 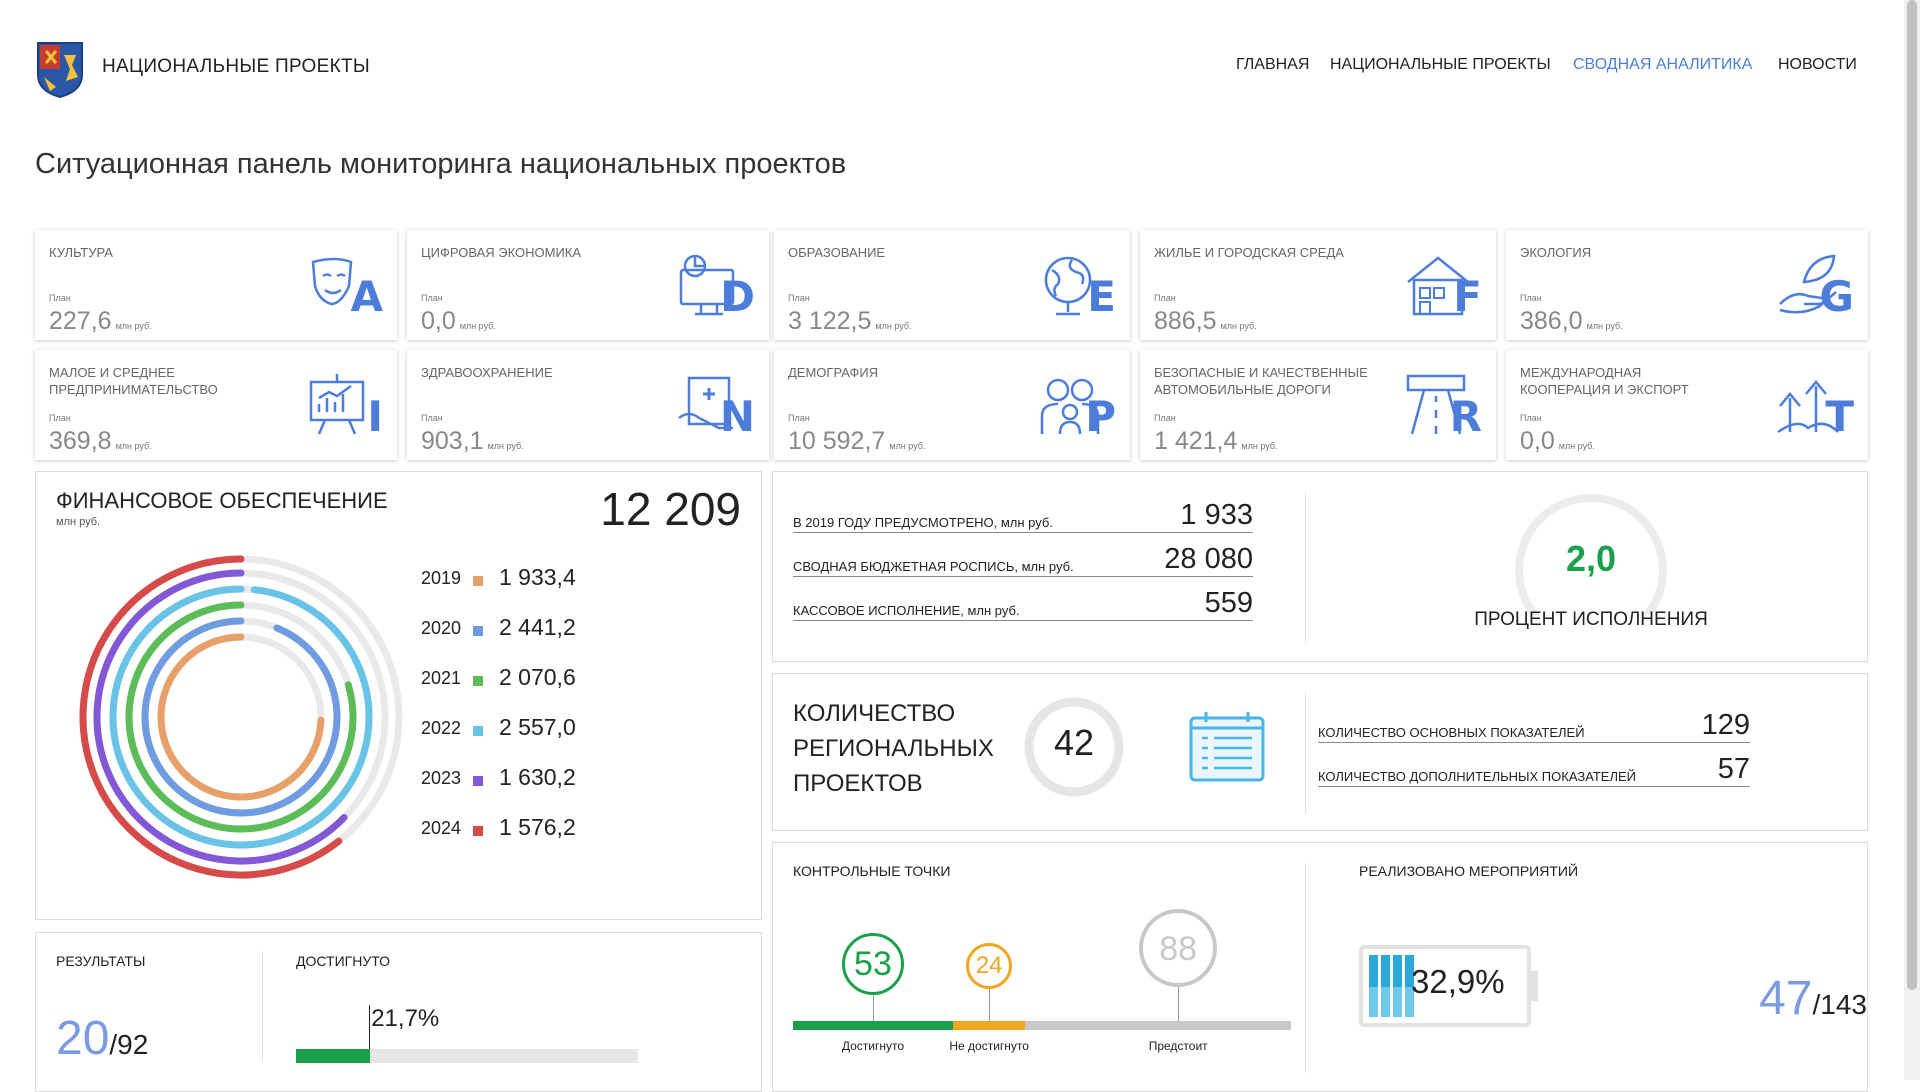 What do you see at coordinates (1551, 321) in the screenshot?
I see `plan-value: 386,0` at bounding box center [1551, 321].